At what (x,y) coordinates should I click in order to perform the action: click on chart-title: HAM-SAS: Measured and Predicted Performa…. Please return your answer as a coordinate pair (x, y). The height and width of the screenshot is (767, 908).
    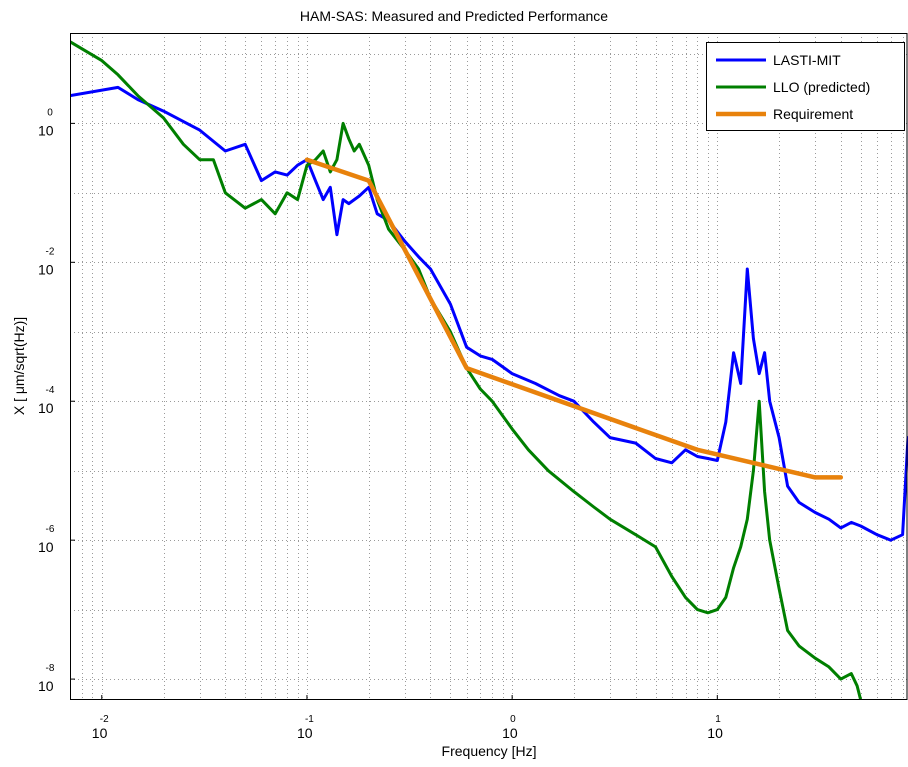
    Looking at the image, I should click on (454, 16).